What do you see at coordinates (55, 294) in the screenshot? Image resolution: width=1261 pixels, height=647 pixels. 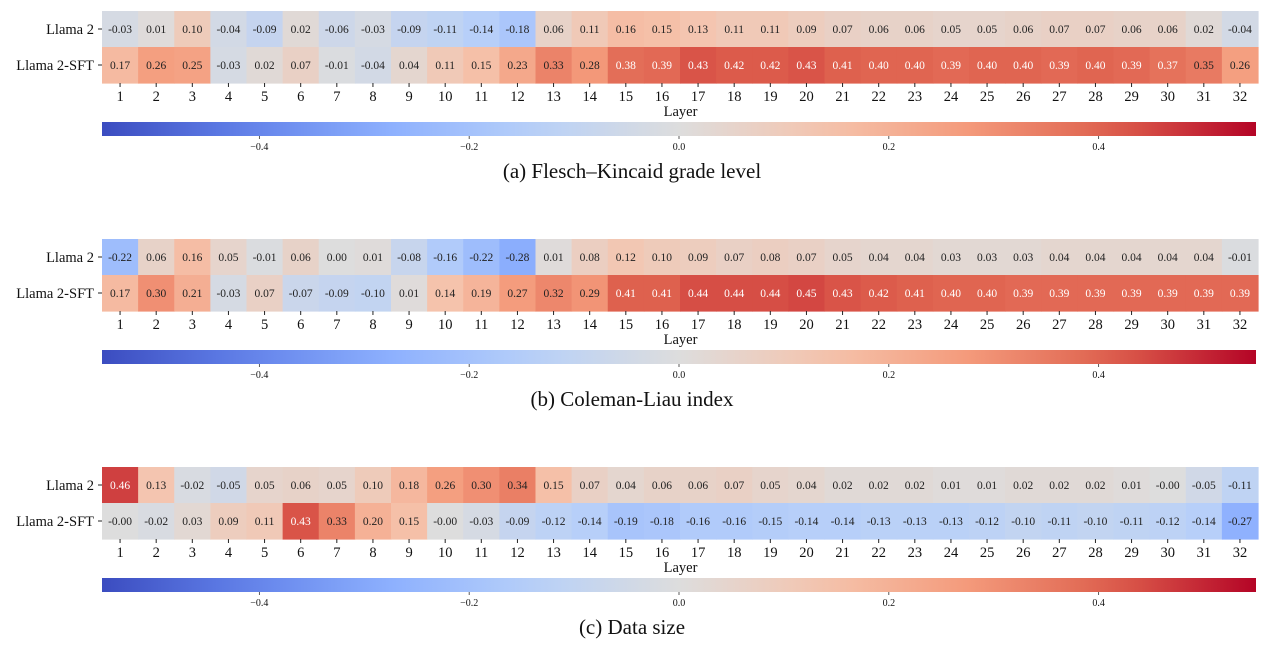 I see `row-label: Llama 2-SFT` at bounding box center [55, 294].